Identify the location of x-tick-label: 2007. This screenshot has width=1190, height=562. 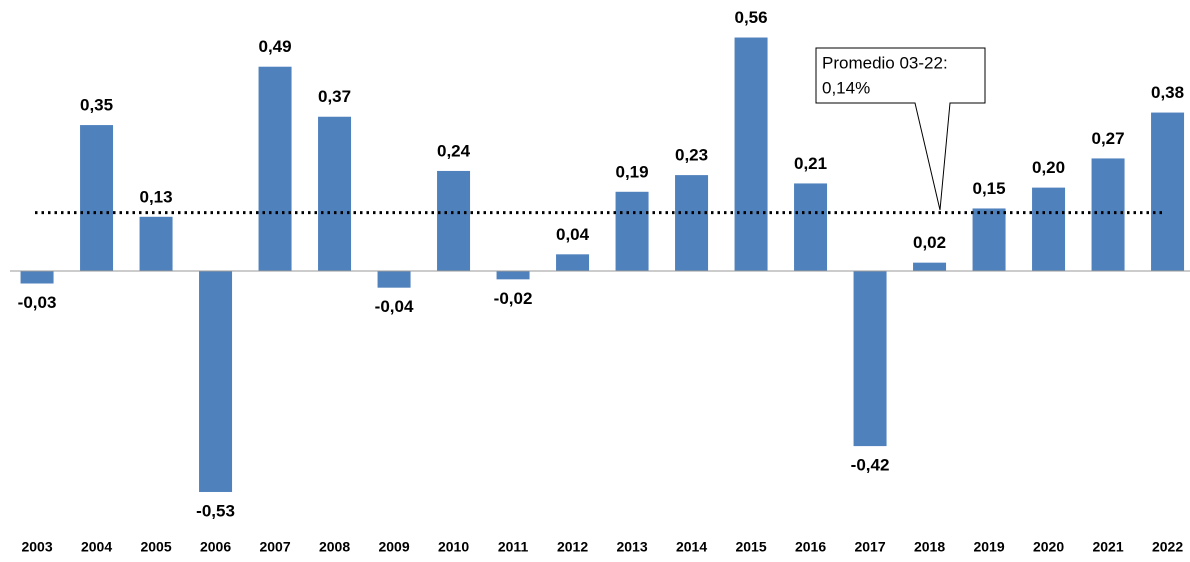
(274, 547).